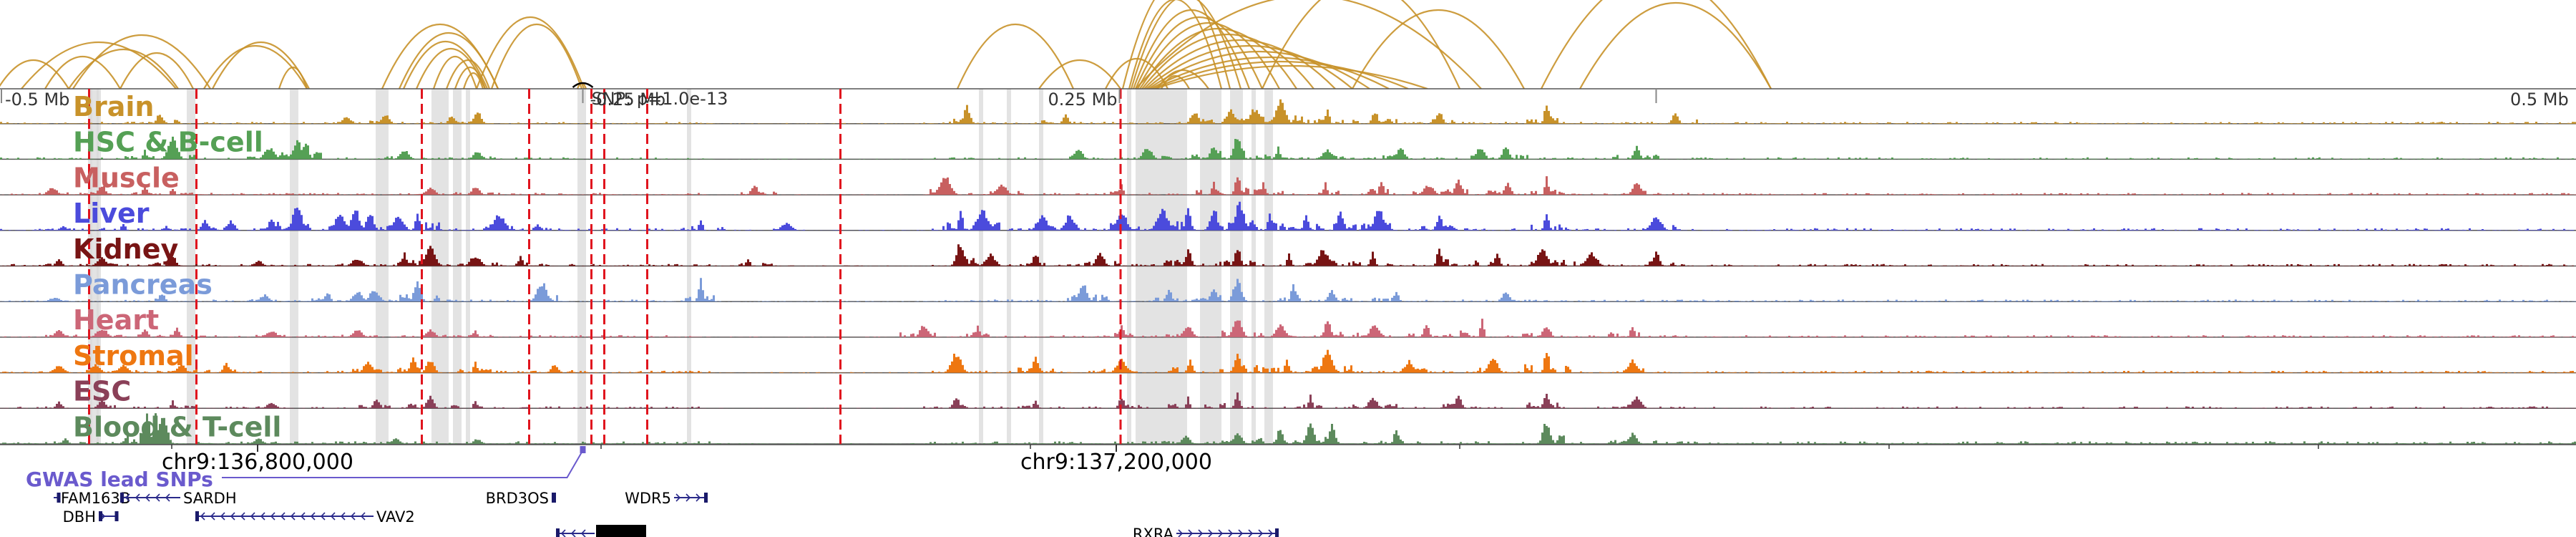 The height and width of the screenshot is (537, 2576). What do you see at coordinates (521, 498) in the screenshot?
I see `gene-brd3os: BRD3OS` at bounding box center [521, 498].